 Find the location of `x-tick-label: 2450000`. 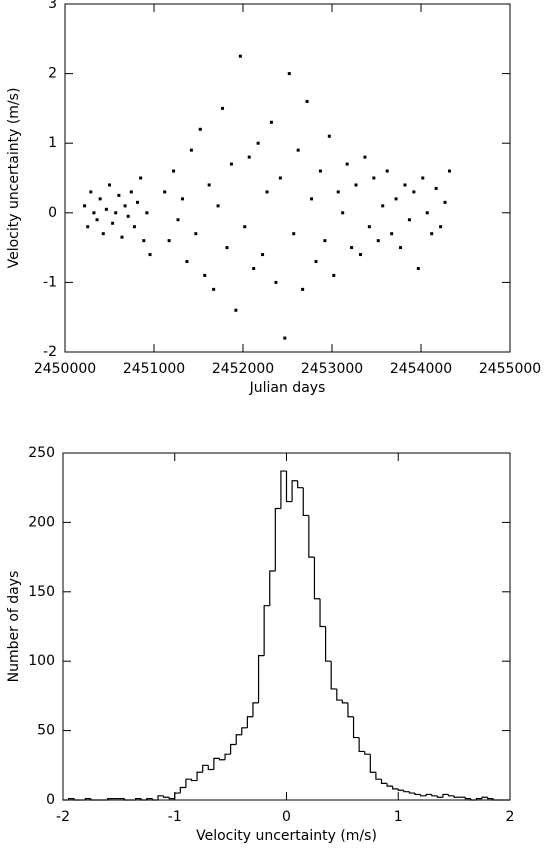

x-tick-label: 2450000 is located at coordinates (65, 369).